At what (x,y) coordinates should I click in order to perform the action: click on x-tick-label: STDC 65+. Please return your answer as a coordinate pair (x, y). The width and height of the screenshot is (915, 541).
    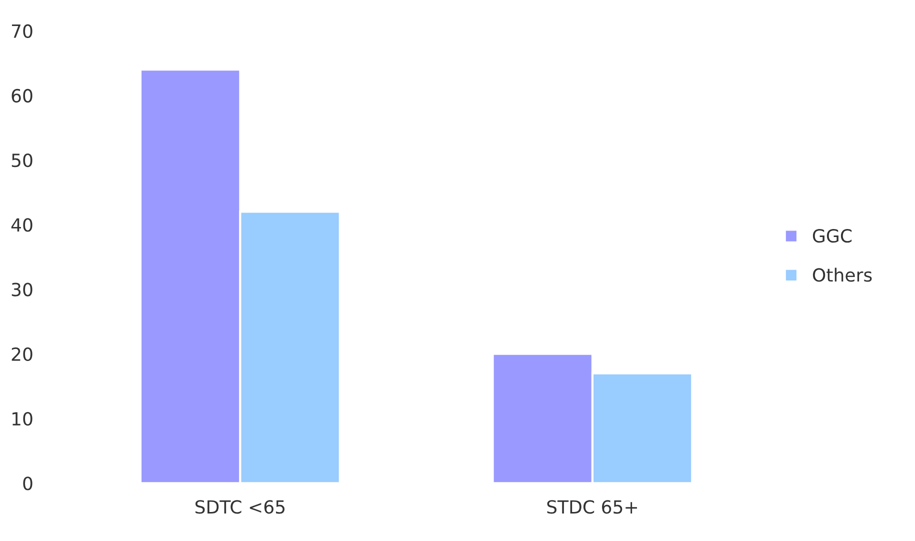
    Looking at the image, I should click on (592, 507).